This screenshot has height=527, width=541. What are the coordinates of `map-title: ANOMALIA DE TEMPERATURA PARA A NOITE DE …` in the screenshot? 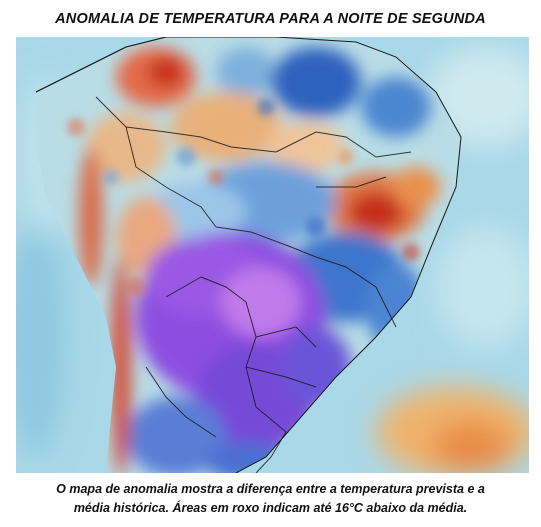 It's located at (270, 19).